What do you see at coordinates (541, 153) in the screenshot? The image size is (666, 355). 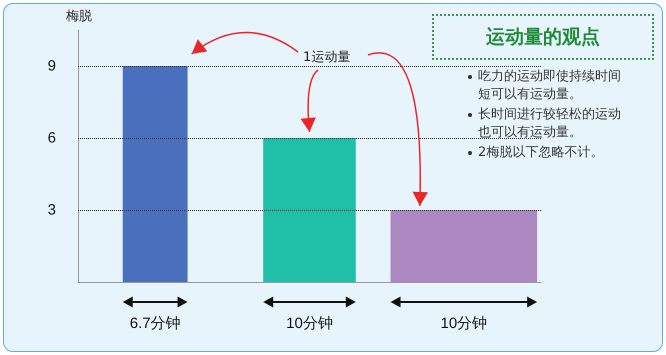 I see `annotation: 2梅脱以下忽略不计。` at bounding box center [541, 153].